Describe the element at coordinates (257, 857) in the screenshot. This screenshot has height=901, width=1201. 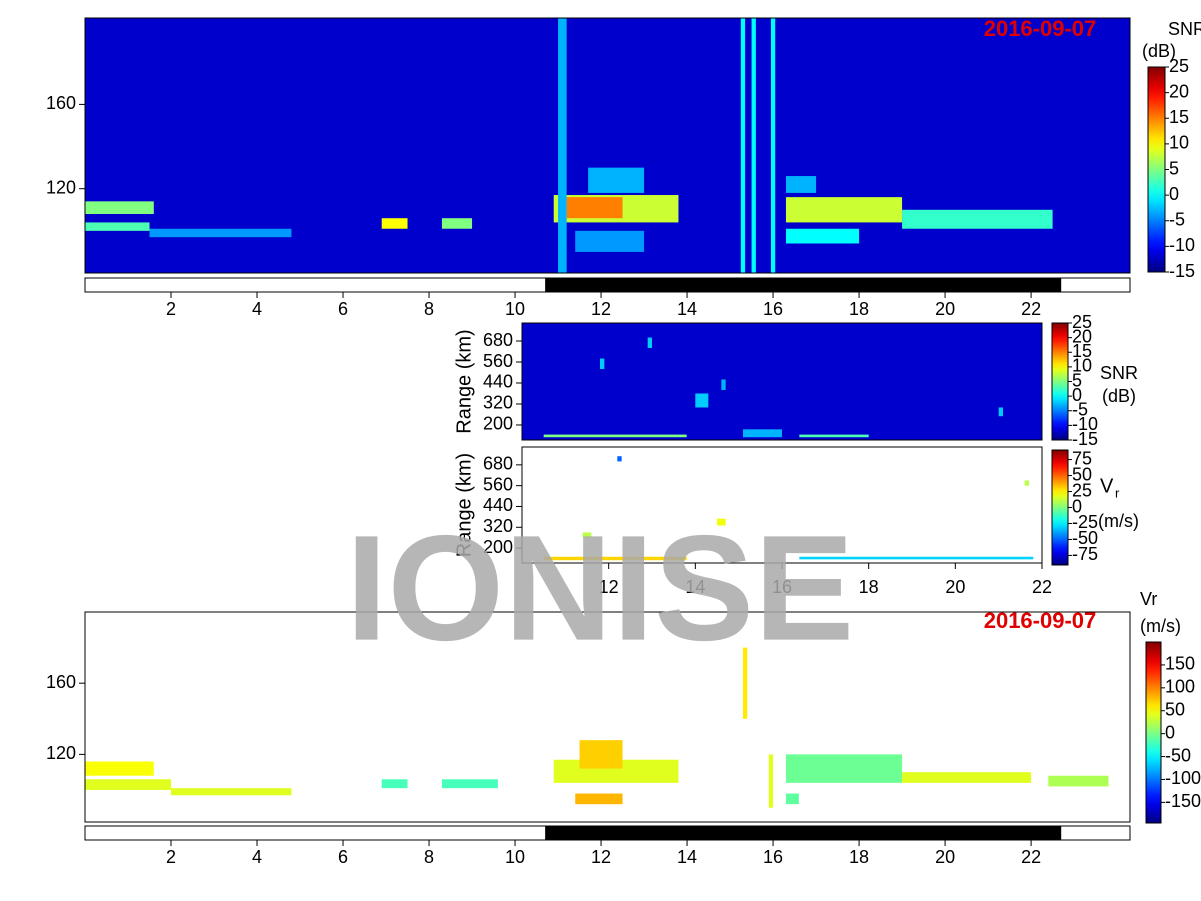
I see `x-tick-label: 4` at that location.